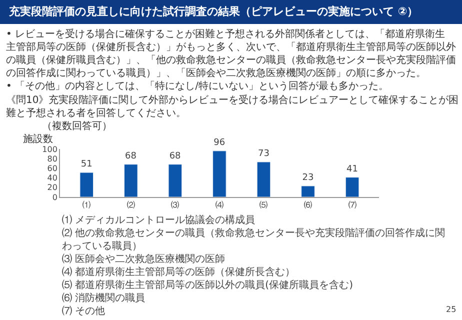 This screenshot has height=320, width=462. What do you see at coordinates (144, 259) in the screenshot?
I see `text: ⑶ 医師会や二次救急医療機関の医師` at bounding box center [144, 259].